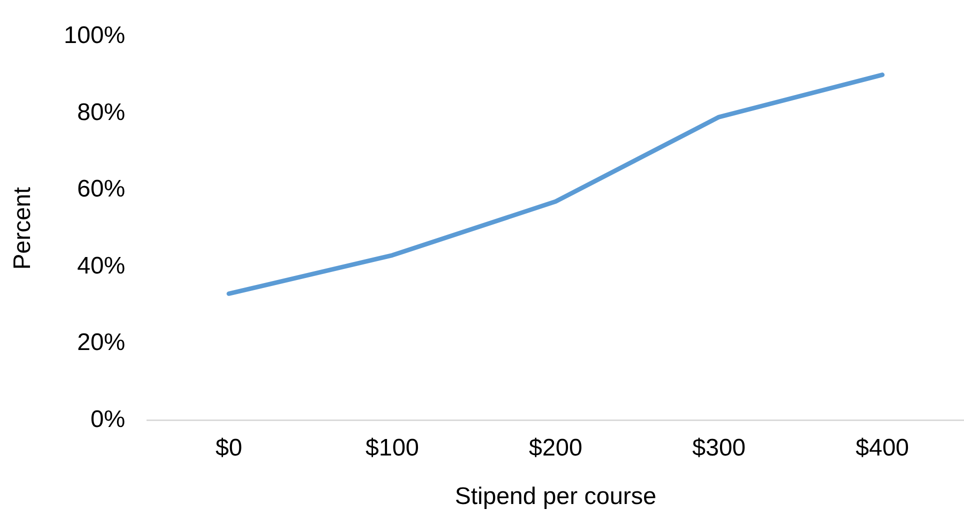 The width and height of the screenshot is (964, 524). Describe the element at coordinates (22, 228) in the screenshot. I see `y-axis-title: Percent` at that location.